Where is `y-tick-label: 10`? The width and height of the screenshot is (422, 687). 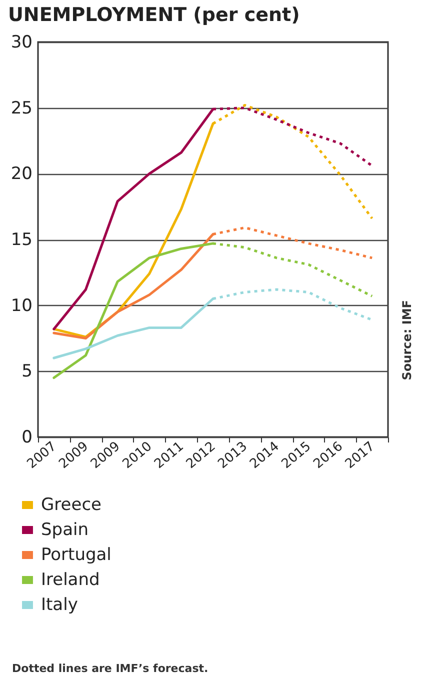 y-tick-label: 10 is located at coordinates (21, 306).